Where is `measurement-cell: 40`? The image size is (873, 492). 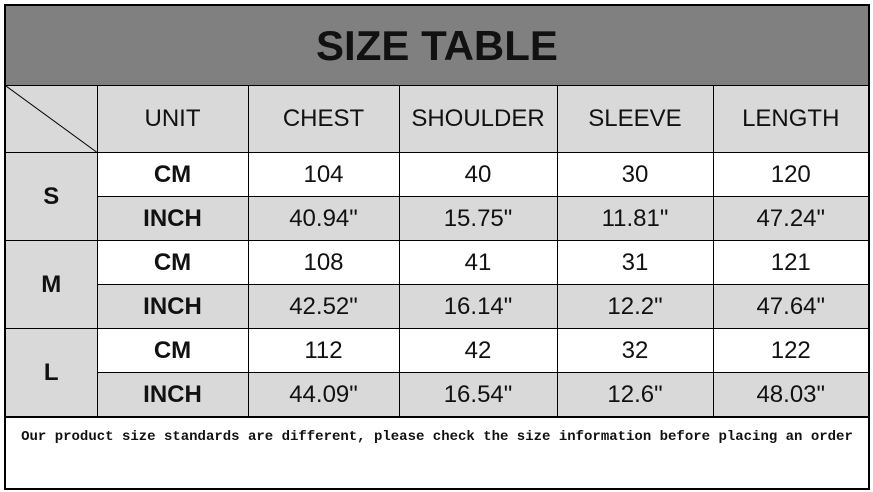 measurement-cell: 40 is located at coordinates (478, 174).